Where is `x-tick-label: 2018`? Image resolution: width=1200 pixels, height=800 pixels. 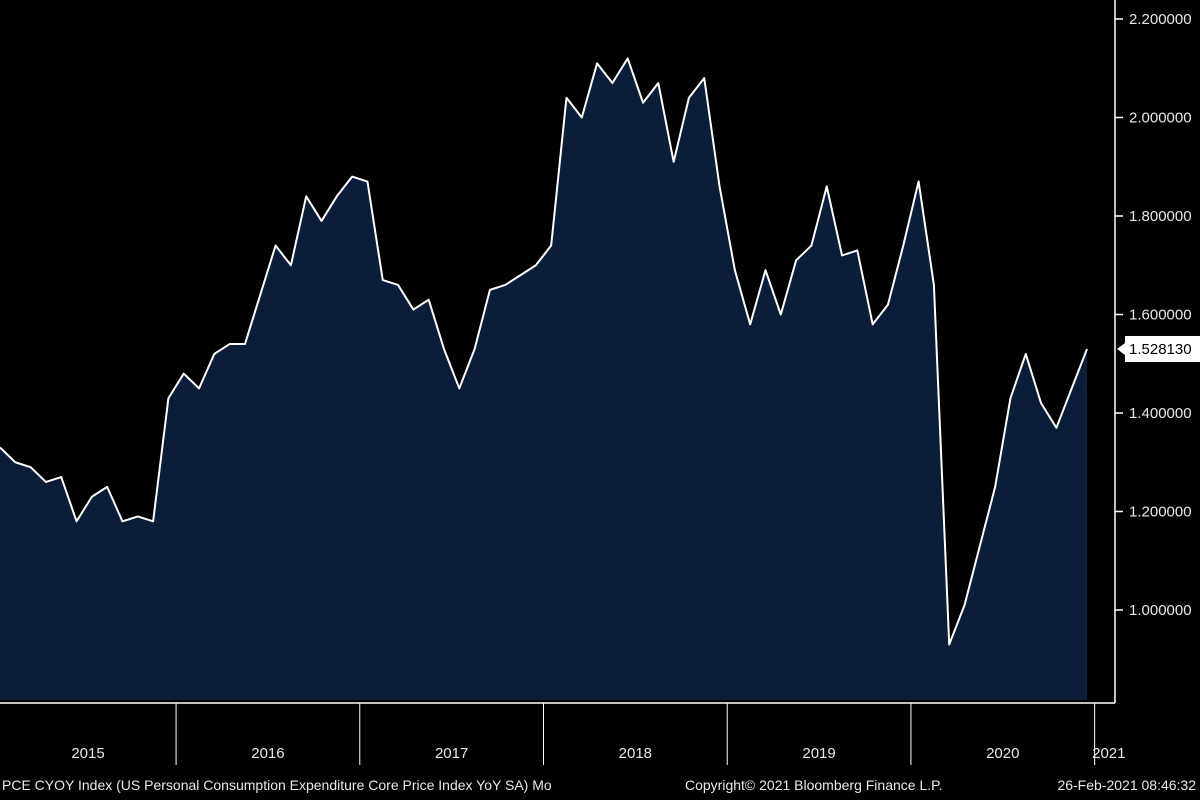
x-tick-label: 2018 is located at coordinates (635, 753).